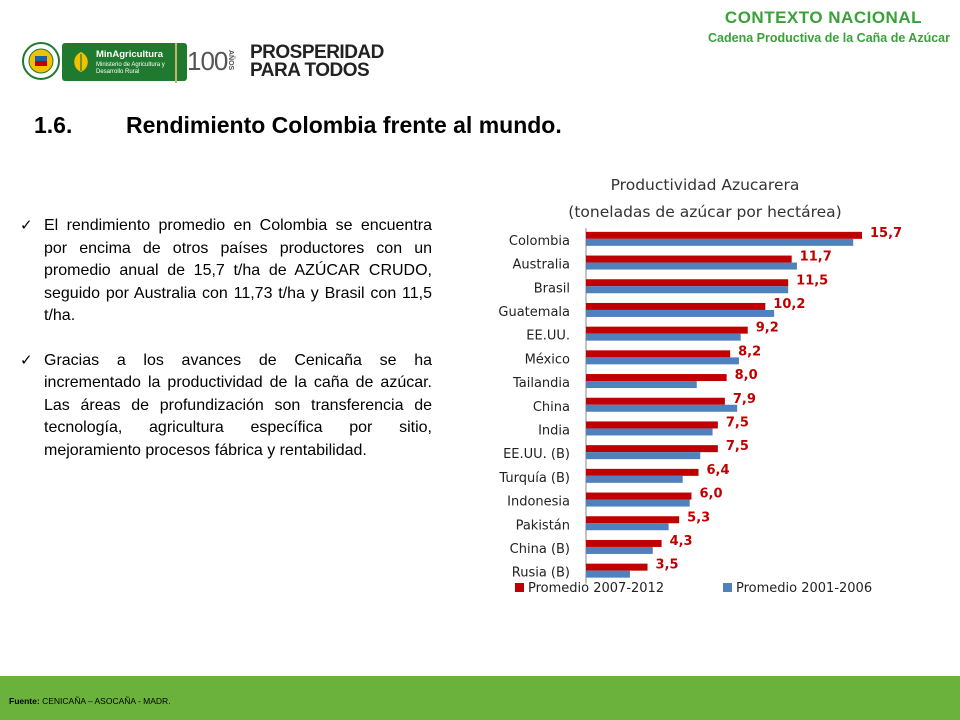  What do you see at coordinates (41, 61) in the screenshot?
I see `colombia-seal-icon` at bounding box center [41, 61].